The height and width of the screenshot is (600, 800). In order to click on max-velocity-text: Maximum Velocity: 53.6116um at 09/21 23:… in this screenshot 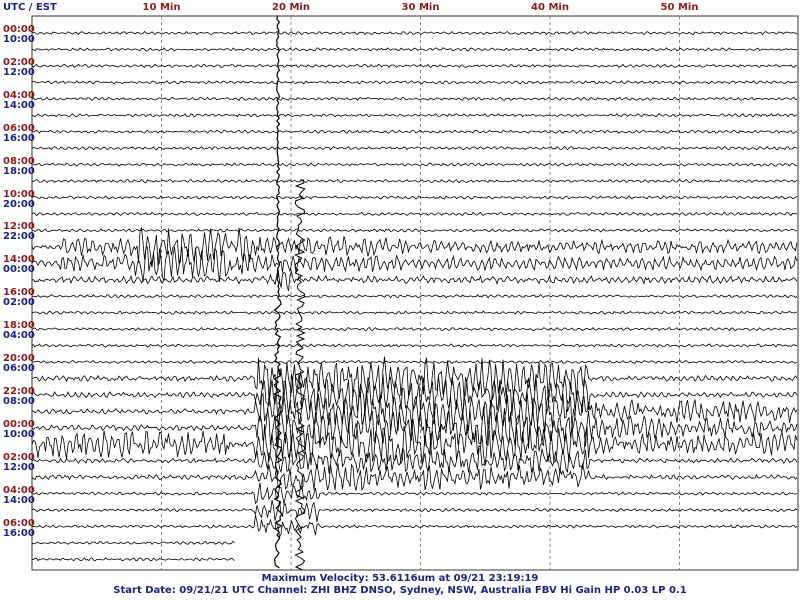, I will do `click(400, 578)`.